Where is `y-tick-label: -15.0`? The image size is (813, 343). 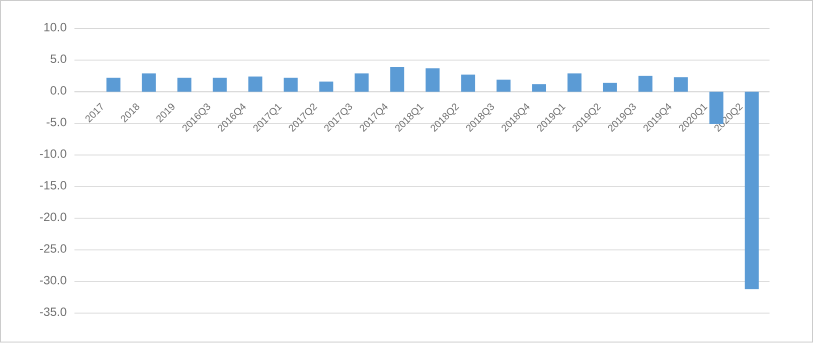
y-tick-label: -15.0 is located at coordinates (53, 185).